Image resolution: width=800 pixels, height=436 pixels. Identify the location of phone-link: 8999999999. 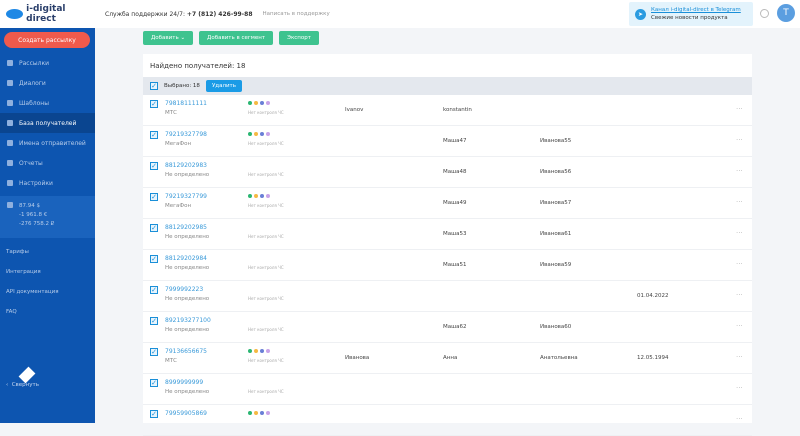
(184, 382).